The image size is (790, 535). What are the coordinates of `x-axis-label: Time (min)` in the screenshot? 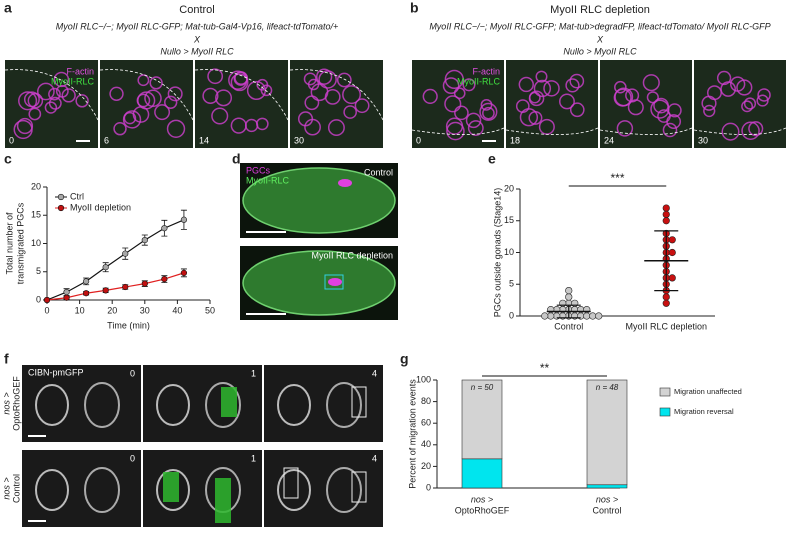 It's located at (128, 325).